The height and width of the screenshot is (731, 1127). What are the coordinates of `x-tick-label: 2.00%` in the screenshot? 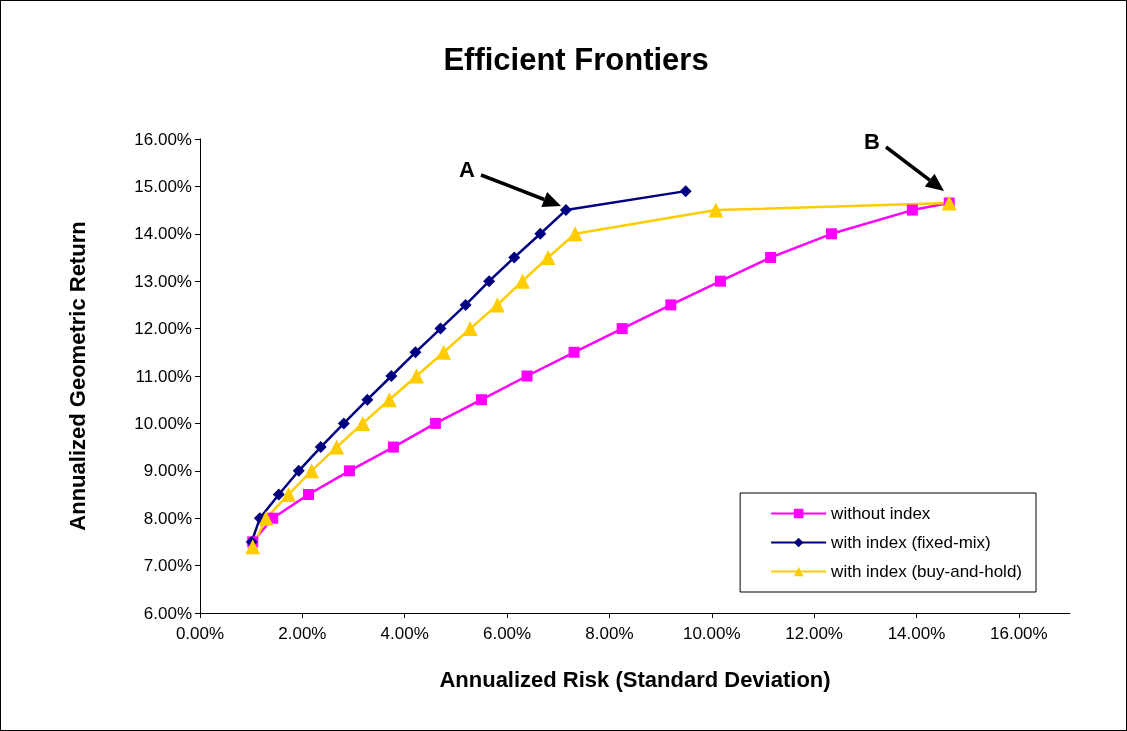 It's located at (302, 633).